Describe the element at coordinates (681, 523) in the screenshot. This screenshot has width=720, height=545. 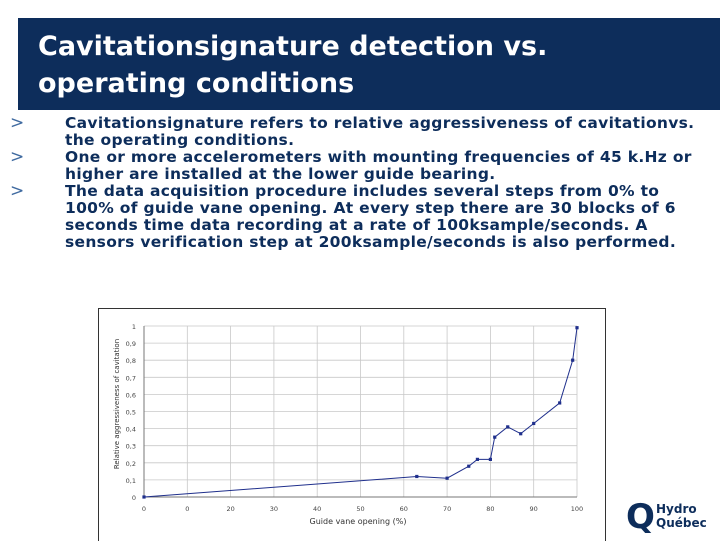
I see `logo-line2: Québec` at that location.